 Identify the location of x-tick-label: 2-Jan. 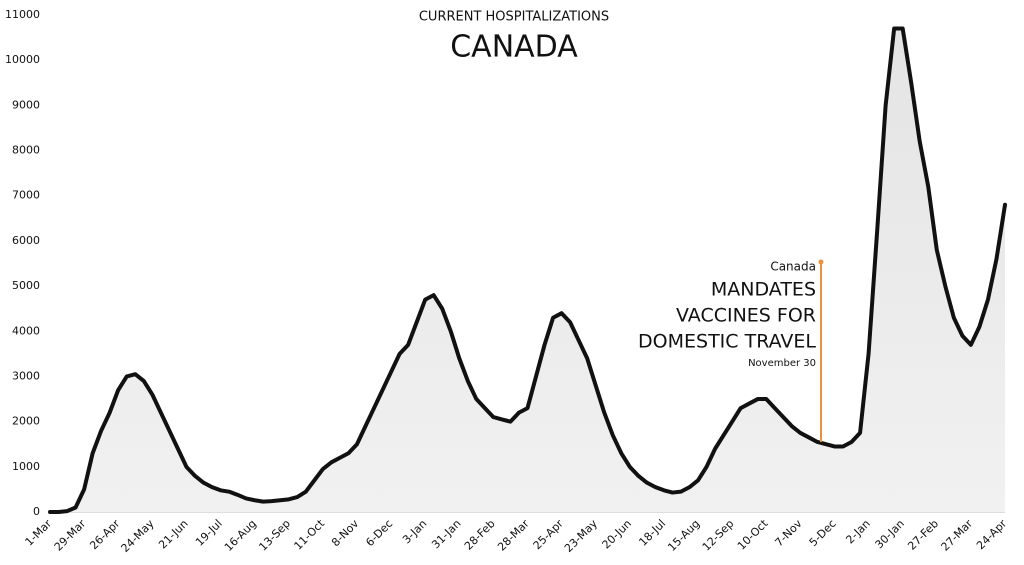
(857, 531).